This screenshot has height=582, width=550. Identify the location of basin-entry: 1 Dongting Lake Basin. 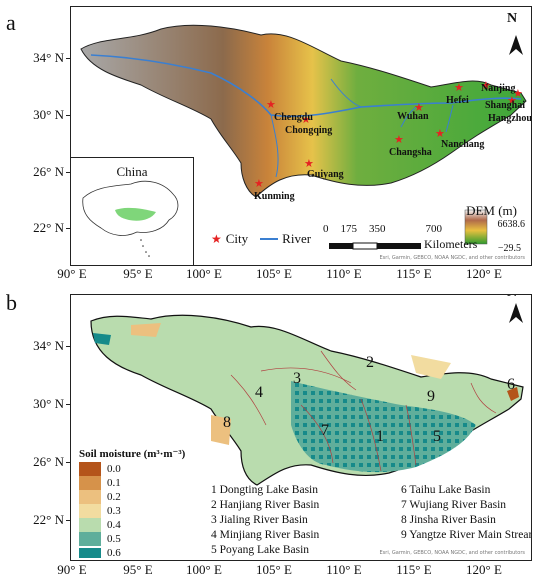
(264, 490).